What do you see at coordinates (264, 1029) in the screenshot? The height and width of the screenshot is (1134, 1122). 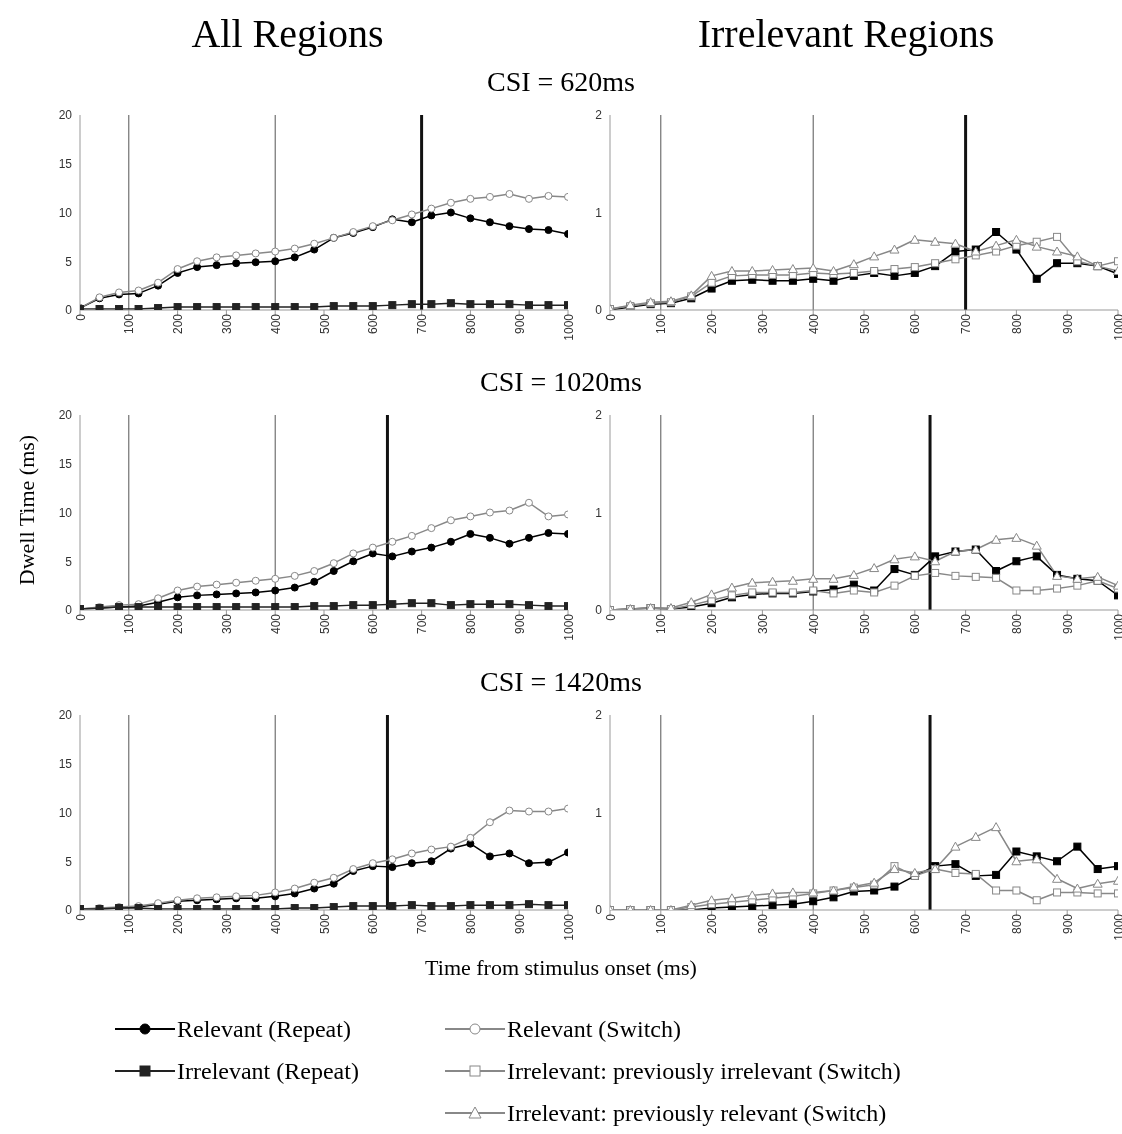 I see `legend-label: Relevant (Repeat)` at bounding box center [264, 1029].